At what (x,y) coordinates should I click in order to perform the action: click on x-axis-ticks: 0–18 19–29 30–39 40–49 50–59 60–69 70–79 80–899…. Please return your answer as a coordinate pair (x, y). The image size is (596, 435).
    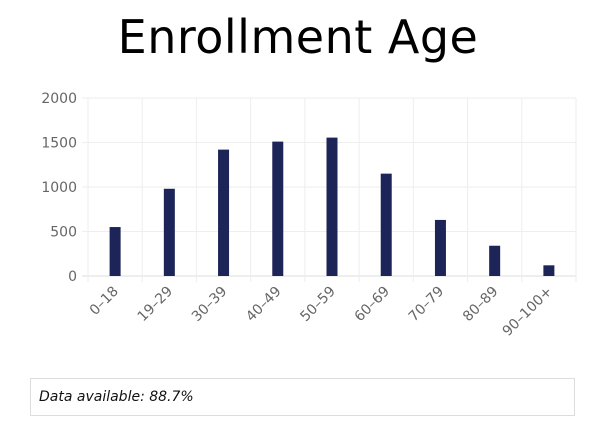
    Looking at the image, I should click on (321, 312).